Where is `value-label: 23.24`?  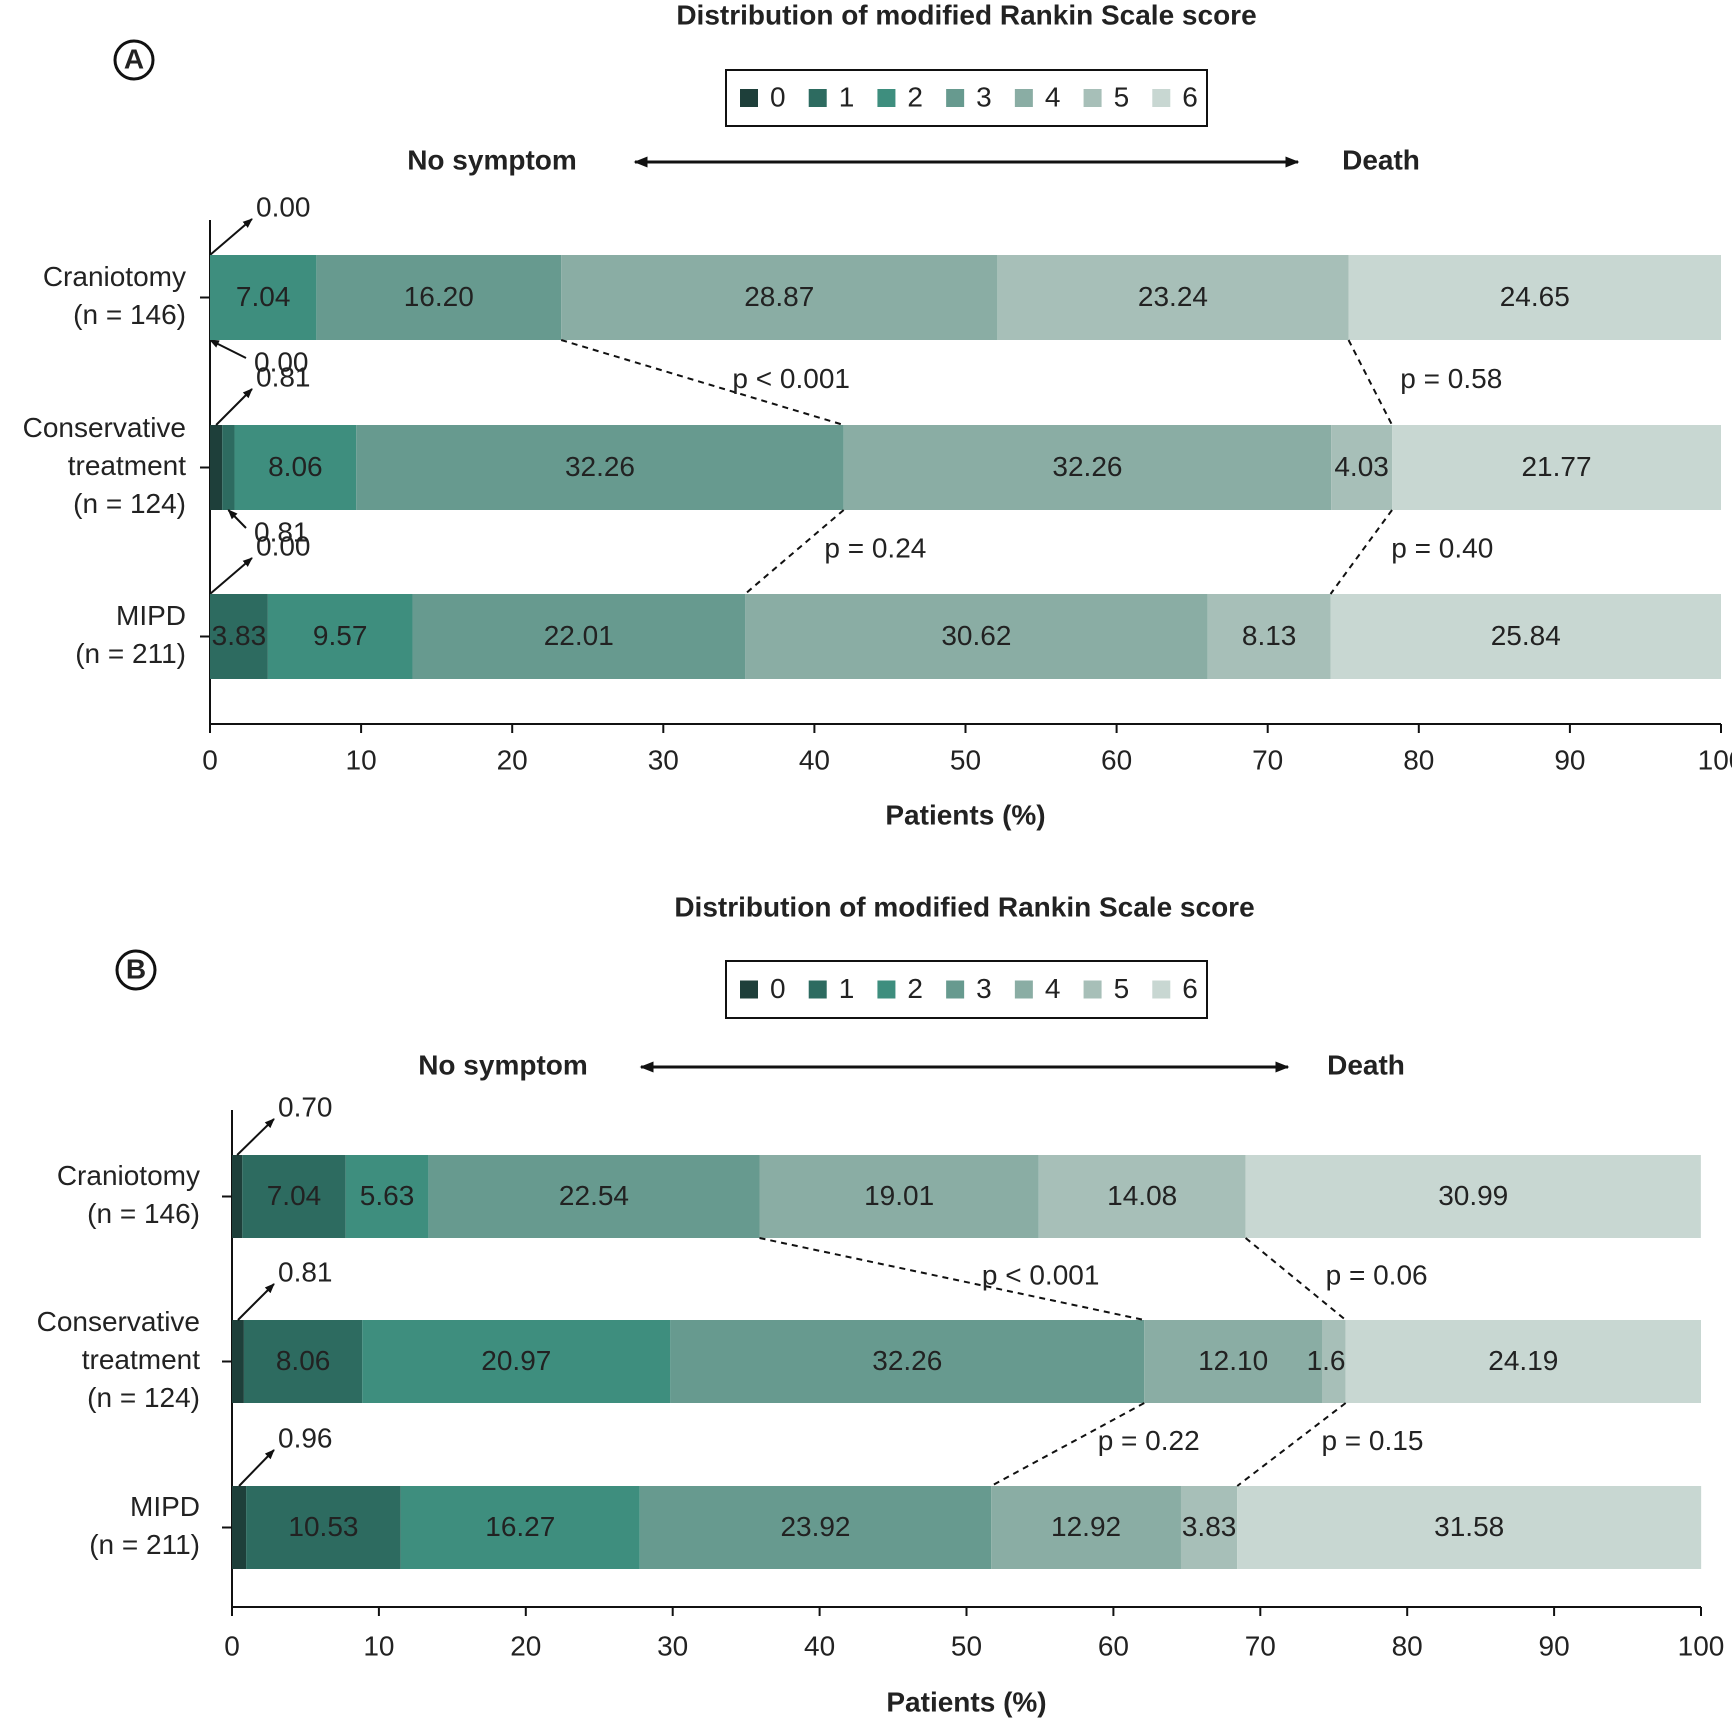 value-label: 23.24 is located at coordinates (1173, 296).